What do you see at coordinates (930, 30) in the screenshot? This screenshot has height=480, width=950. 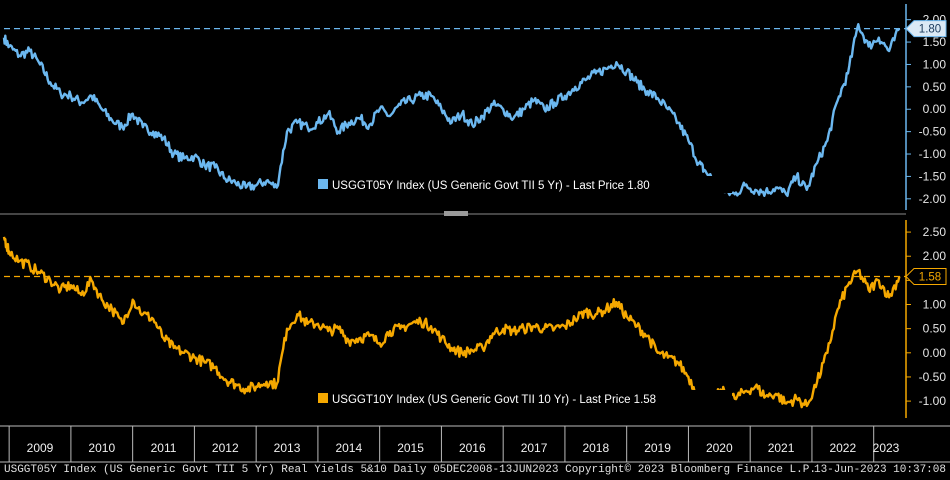 I see `last-price-badge-label: 1.80` at bounding box center [930, 30].